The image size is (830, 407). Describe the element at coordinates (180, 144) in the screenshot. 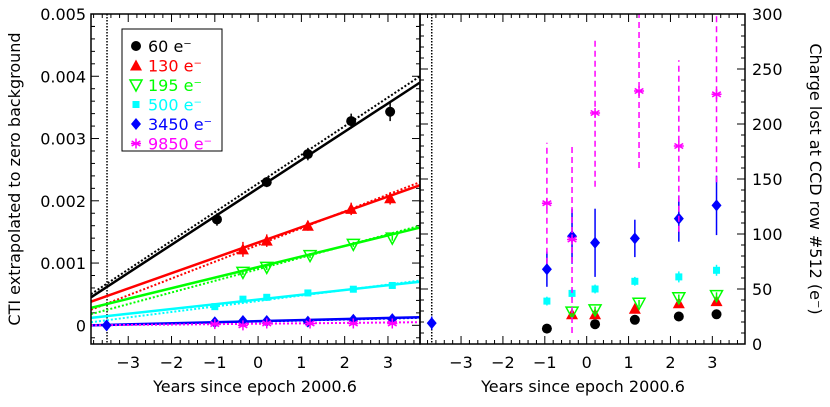

I see `legend-label: 9850 e⁻` at that location.